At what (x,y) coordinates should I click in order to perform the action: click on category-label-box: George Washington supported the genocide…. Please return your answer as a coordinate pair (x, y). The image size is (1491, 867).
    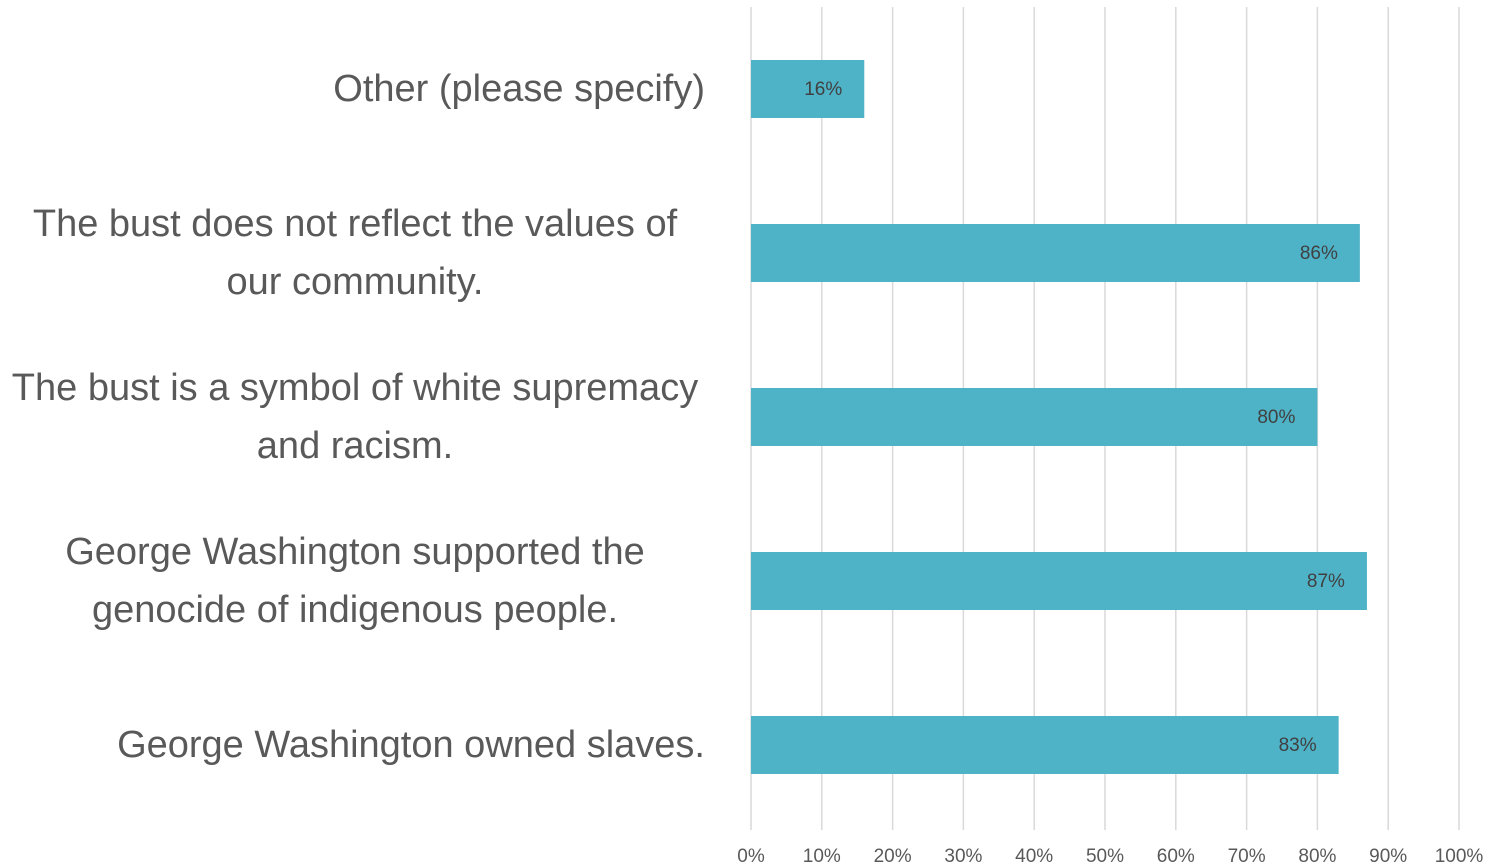
    Looking at the image, I should click on (352, 581).